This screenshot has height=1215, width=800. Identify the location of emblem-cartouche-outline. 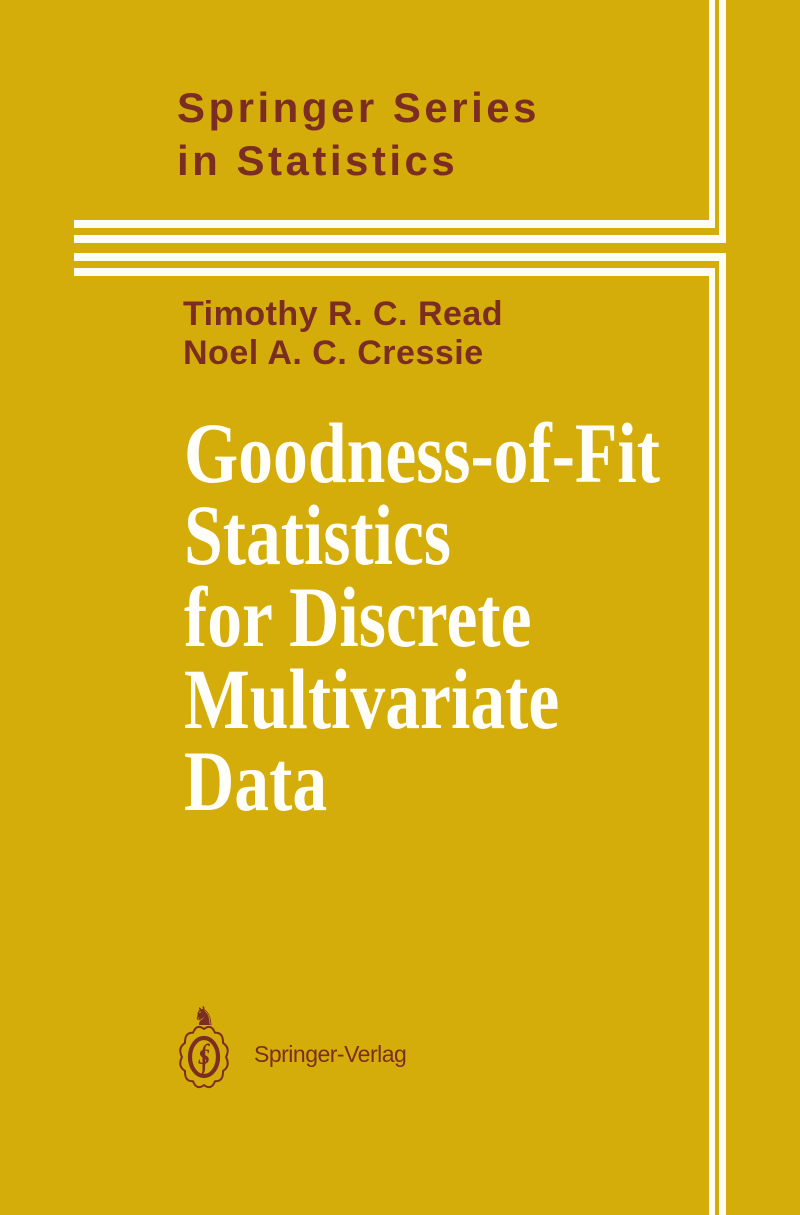
(204, 1057).